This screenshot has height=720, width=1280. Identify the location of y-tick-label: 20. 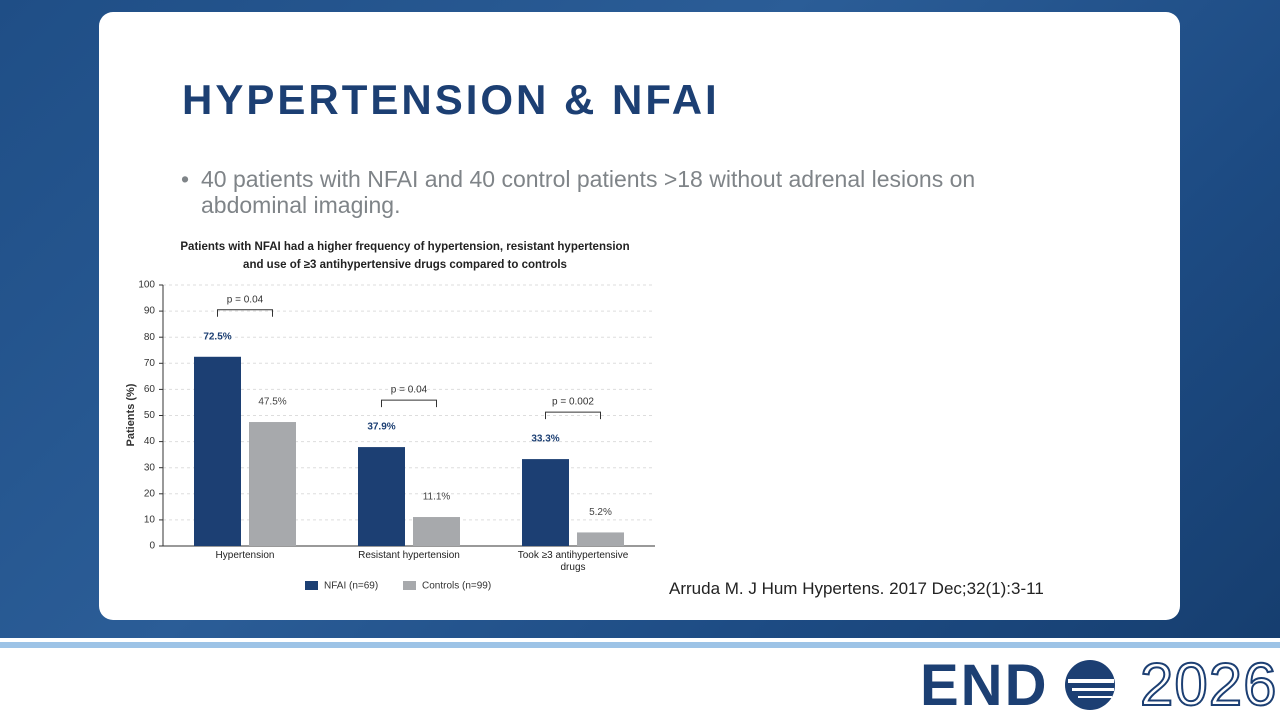
(150, 493).